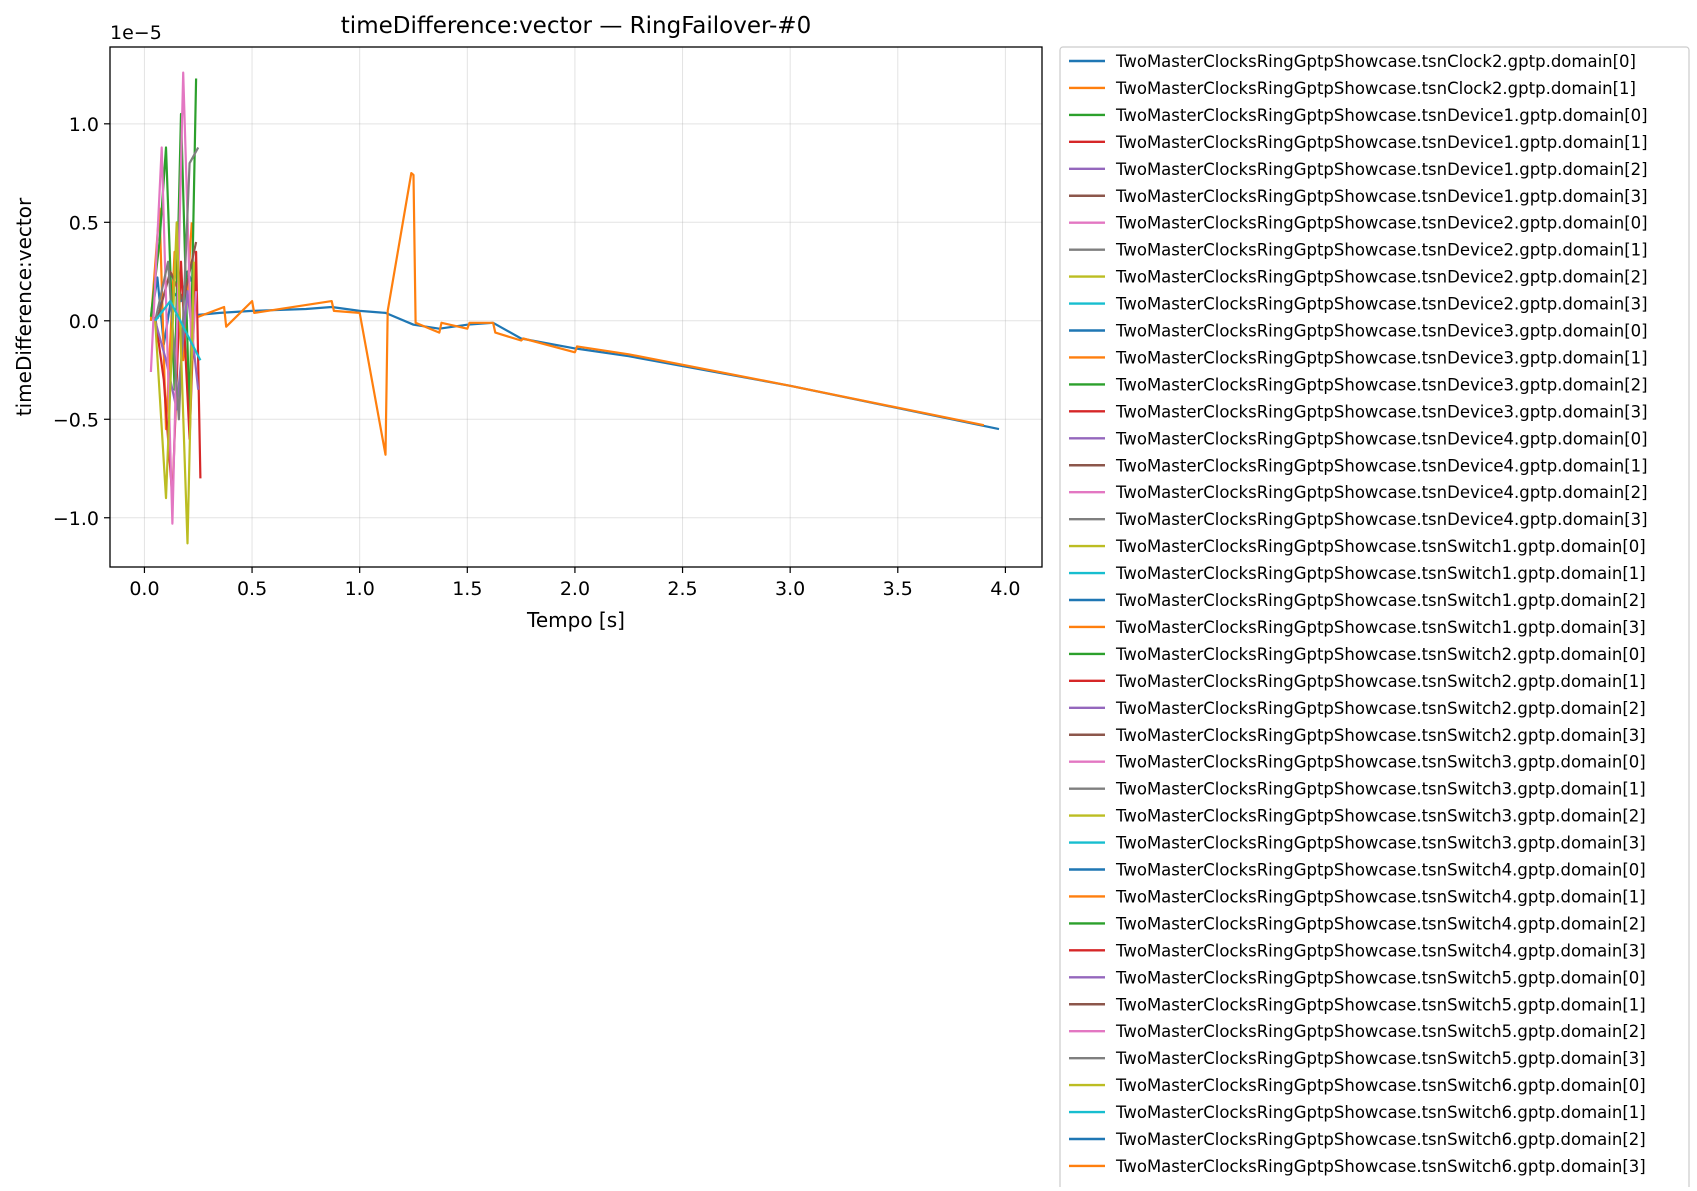 The width and height of the screenshot is (1697, 1191). I want to click on y-axis-offset-text: 1e−5, so click(136, 33).